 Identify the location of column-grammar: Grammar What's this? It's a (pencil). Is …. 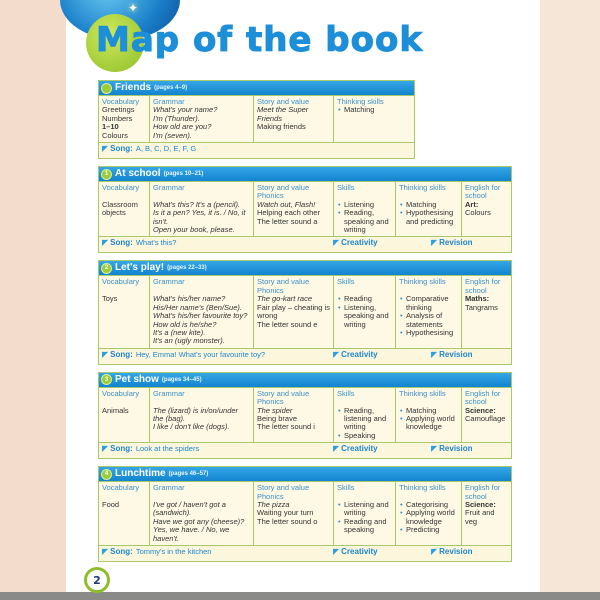
(202, 209).